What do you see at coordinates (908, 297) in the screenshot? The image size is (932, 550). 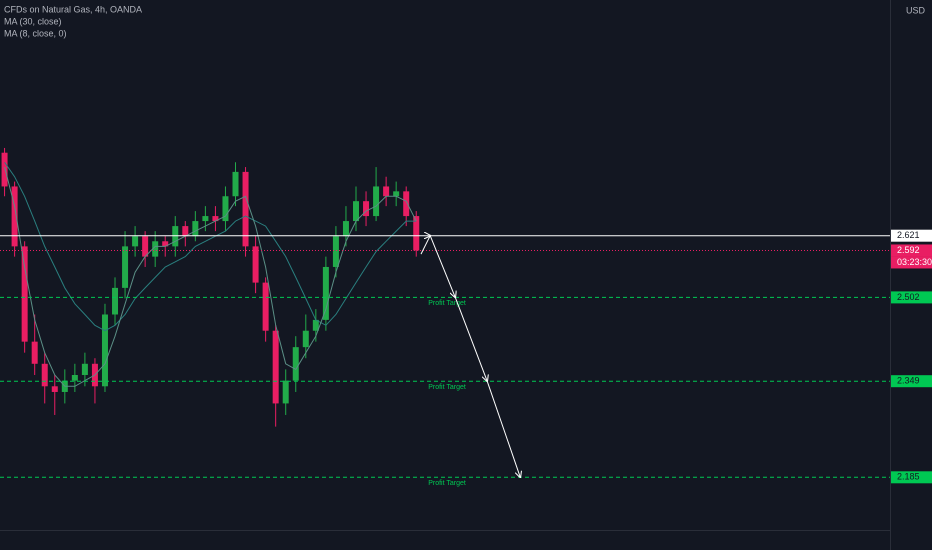 I see `target-label: 2.502` at bounding box center [908, 297].